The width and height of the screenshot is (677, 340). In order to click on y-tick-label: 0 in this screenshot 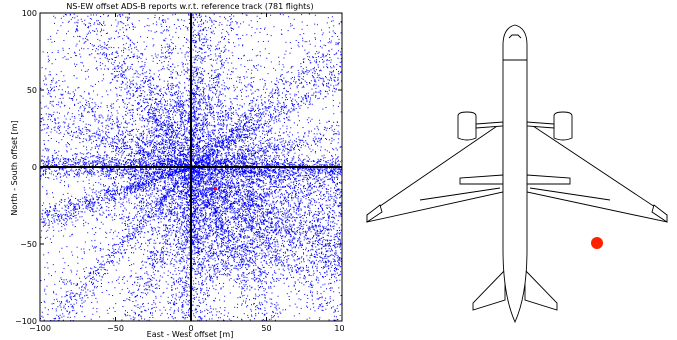, I will do `click(34, 167)`.